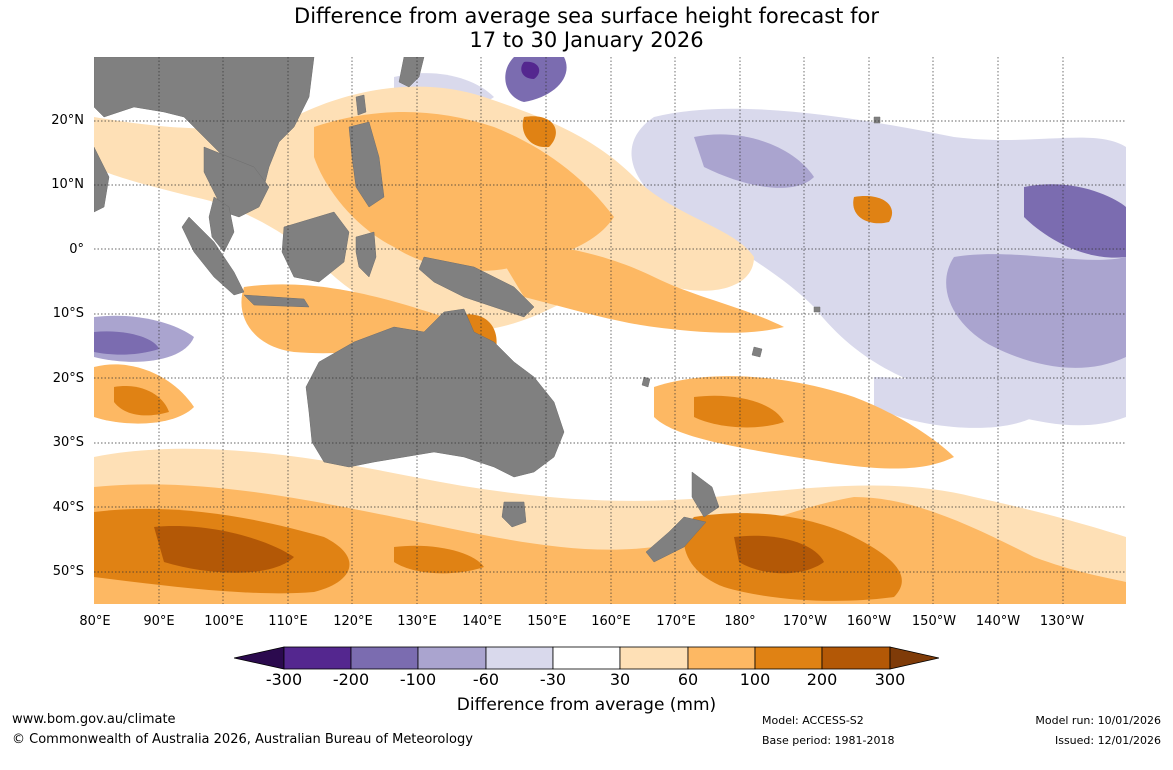  I want to click on lon-label-140e: 140°E, so click(482, 621).